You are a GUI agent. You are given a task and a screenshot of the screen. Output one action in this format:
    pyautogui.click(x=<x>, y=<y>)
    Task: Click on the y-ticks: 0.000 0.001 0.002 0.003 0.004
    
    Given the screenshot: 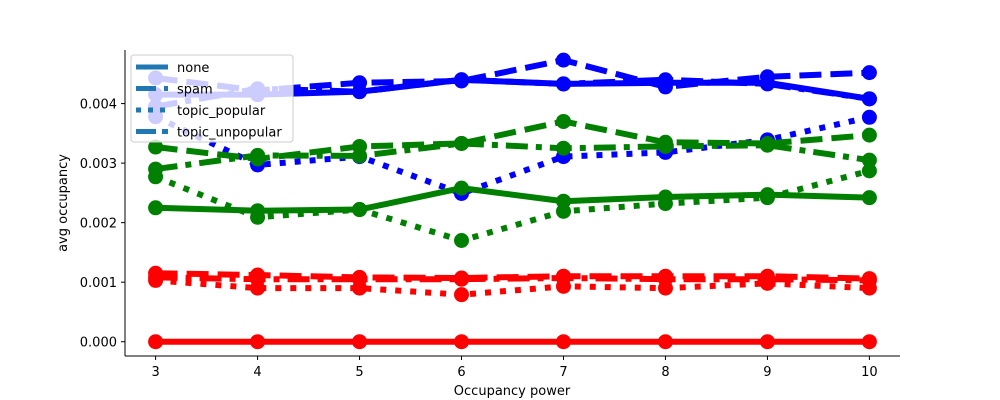 What is the action you would take?
    pyautogui.click(x=102, y=224)
    